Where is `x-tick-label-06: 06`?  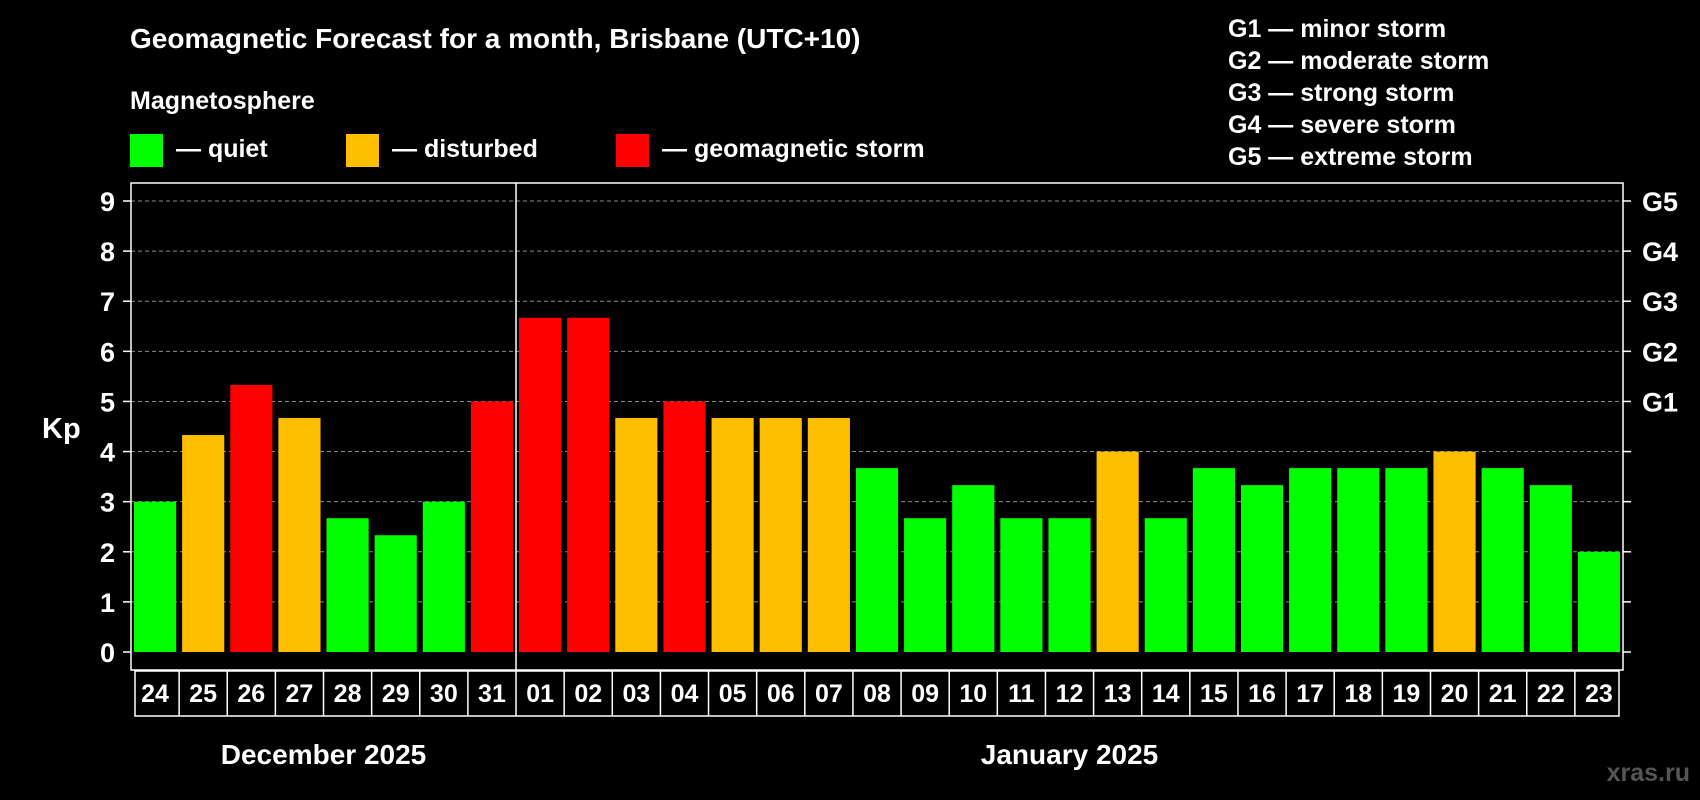 x-tick-label-06: 06 is located at coordinates (781, 694).